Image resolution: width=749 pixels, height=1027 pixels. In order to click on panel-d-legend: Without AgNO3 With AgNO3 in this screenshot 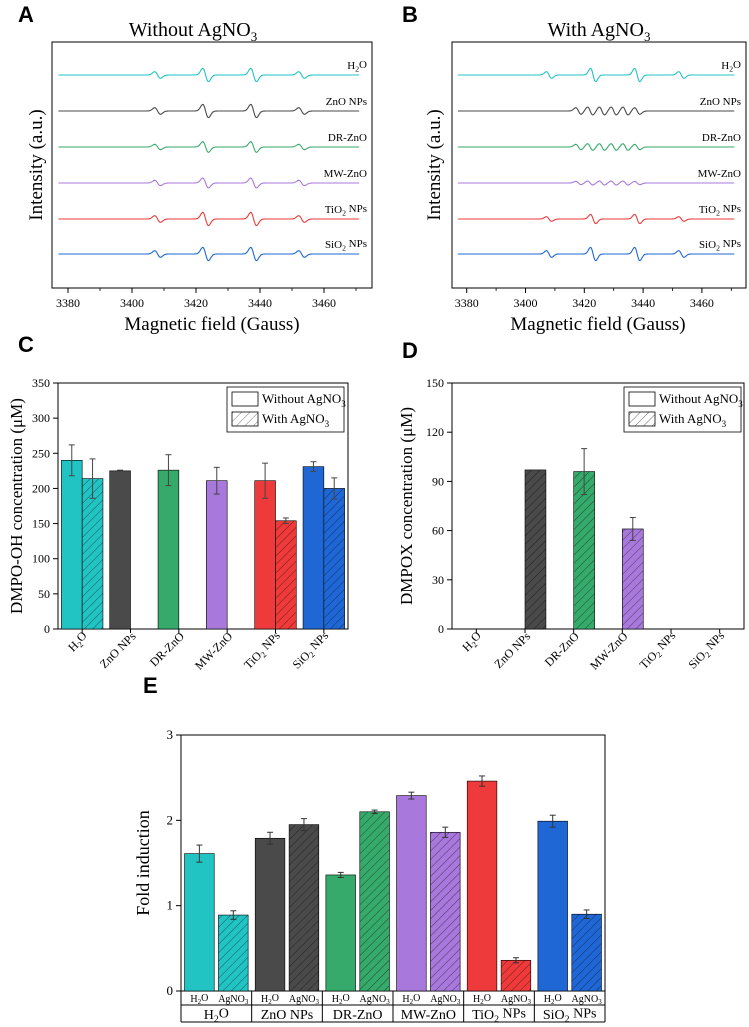, I will do `click(683, 409)`.